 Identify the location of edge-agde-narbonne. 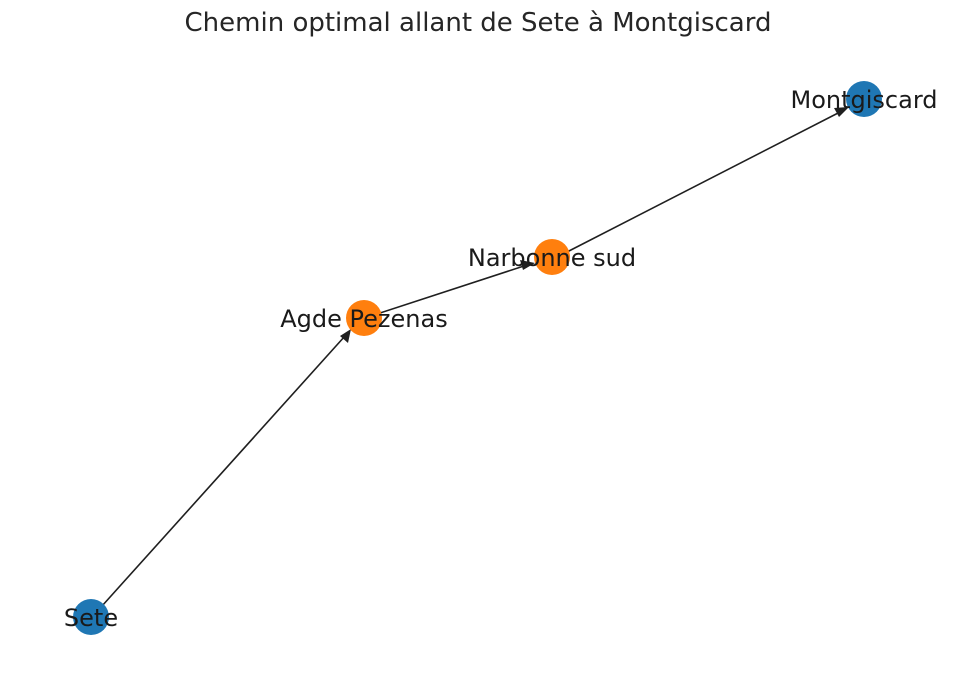
(457, 287).